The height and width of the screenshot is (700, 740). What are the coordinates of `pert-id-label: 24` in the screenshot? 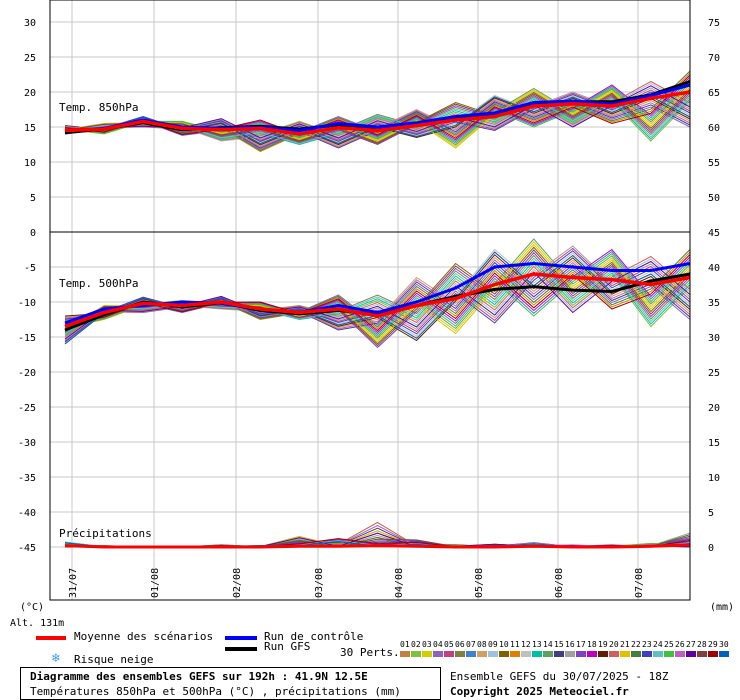 It's located at (658, 644).